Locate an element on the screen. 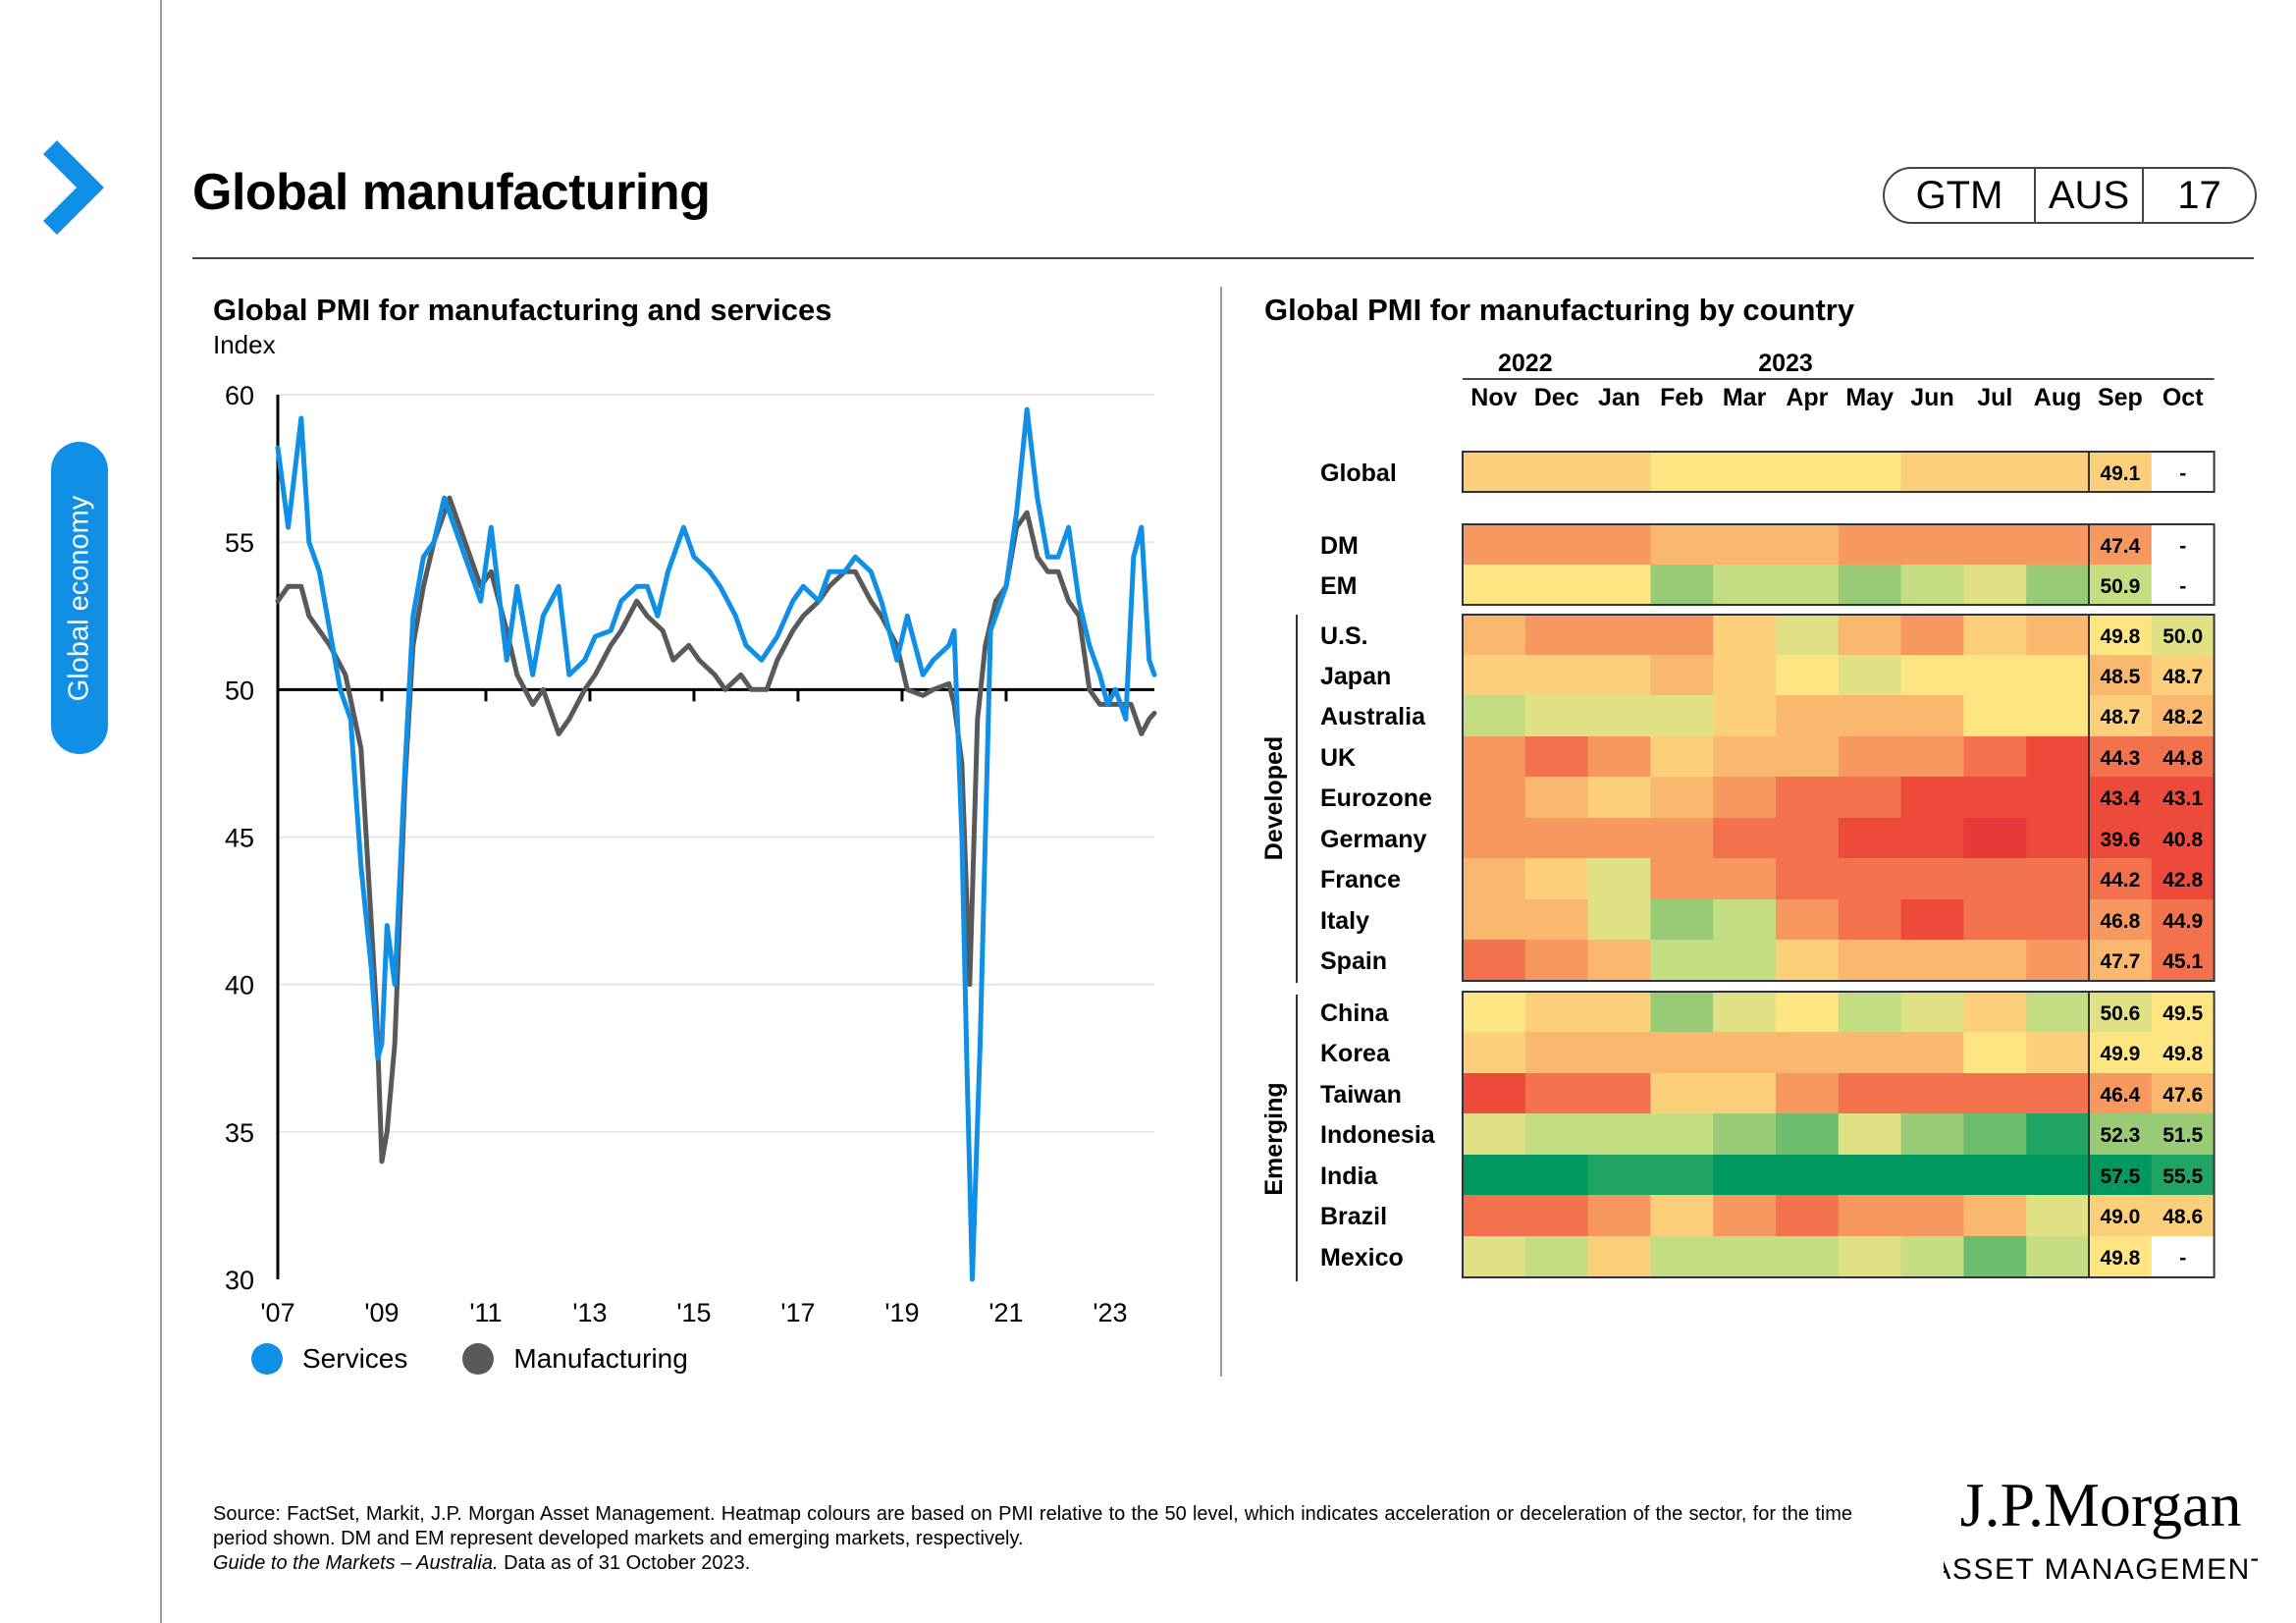 Image resolution: width=2296 pixels, height=1623 pixels. y-tick-label: 45 is located at coordinates (239, 838).